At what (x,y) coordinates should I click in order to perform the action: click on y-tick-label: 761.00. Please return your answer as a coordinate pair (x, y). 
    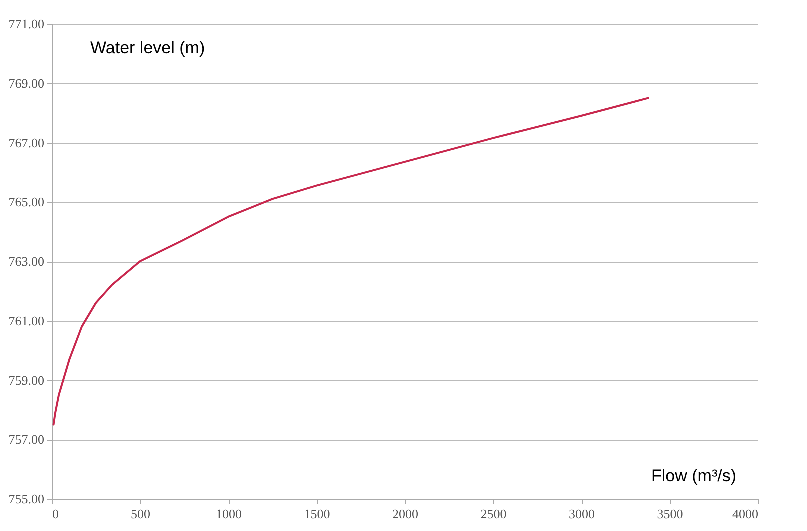
    Looking at the image, I should click on (26, 320).